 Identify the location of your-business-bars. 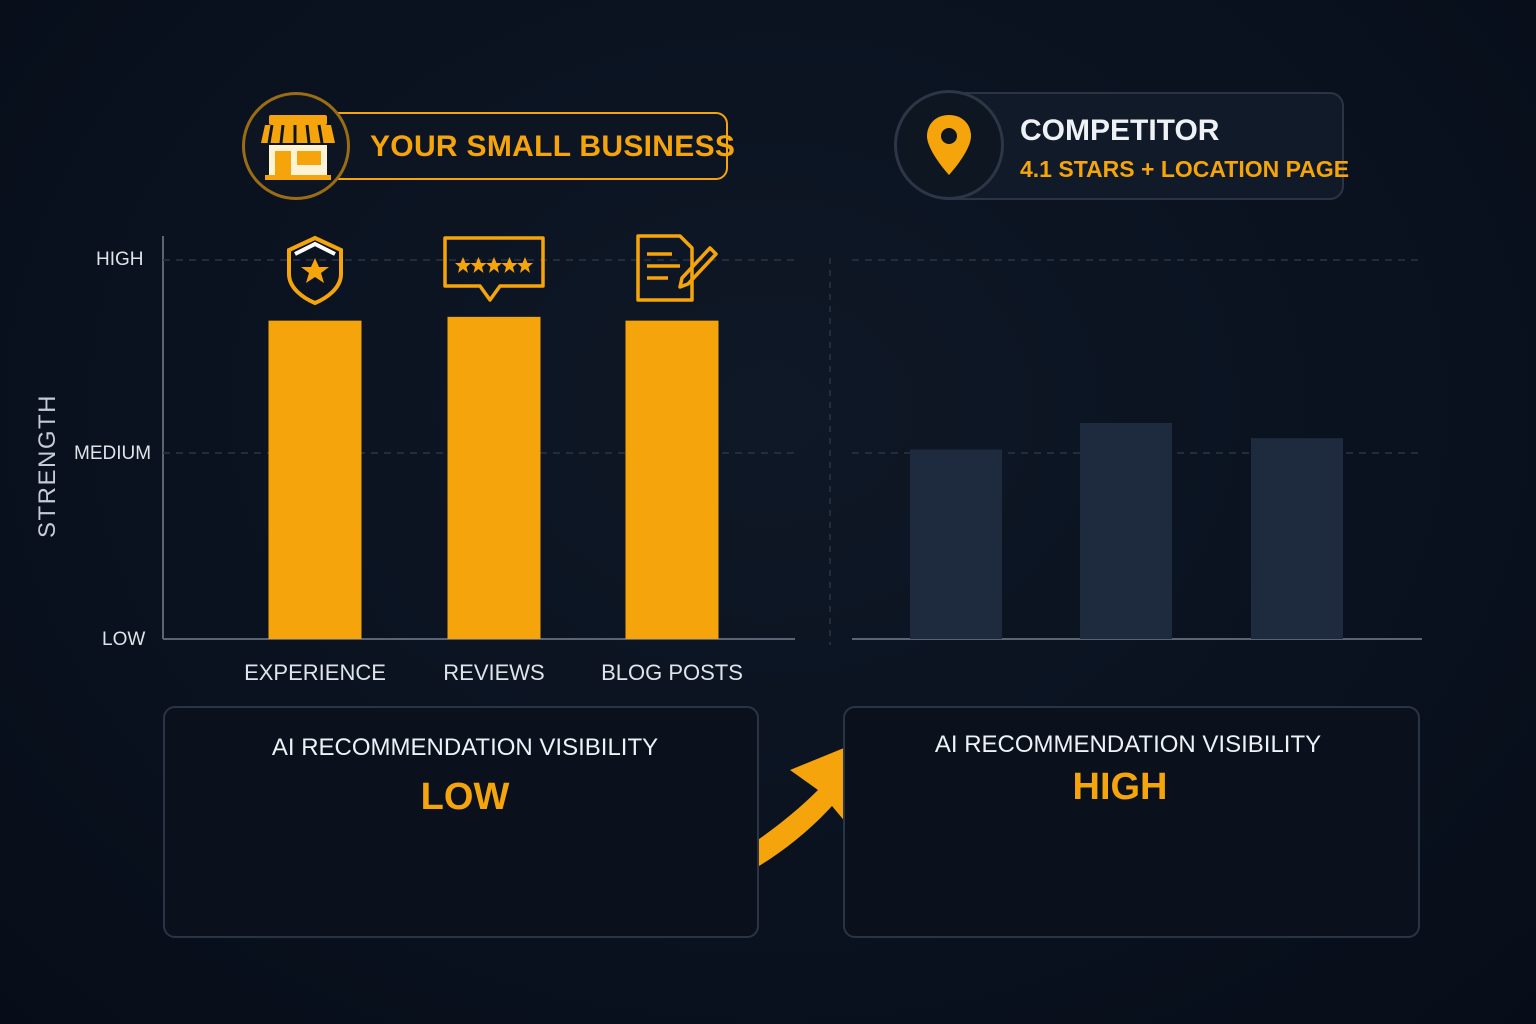
(493, 477).